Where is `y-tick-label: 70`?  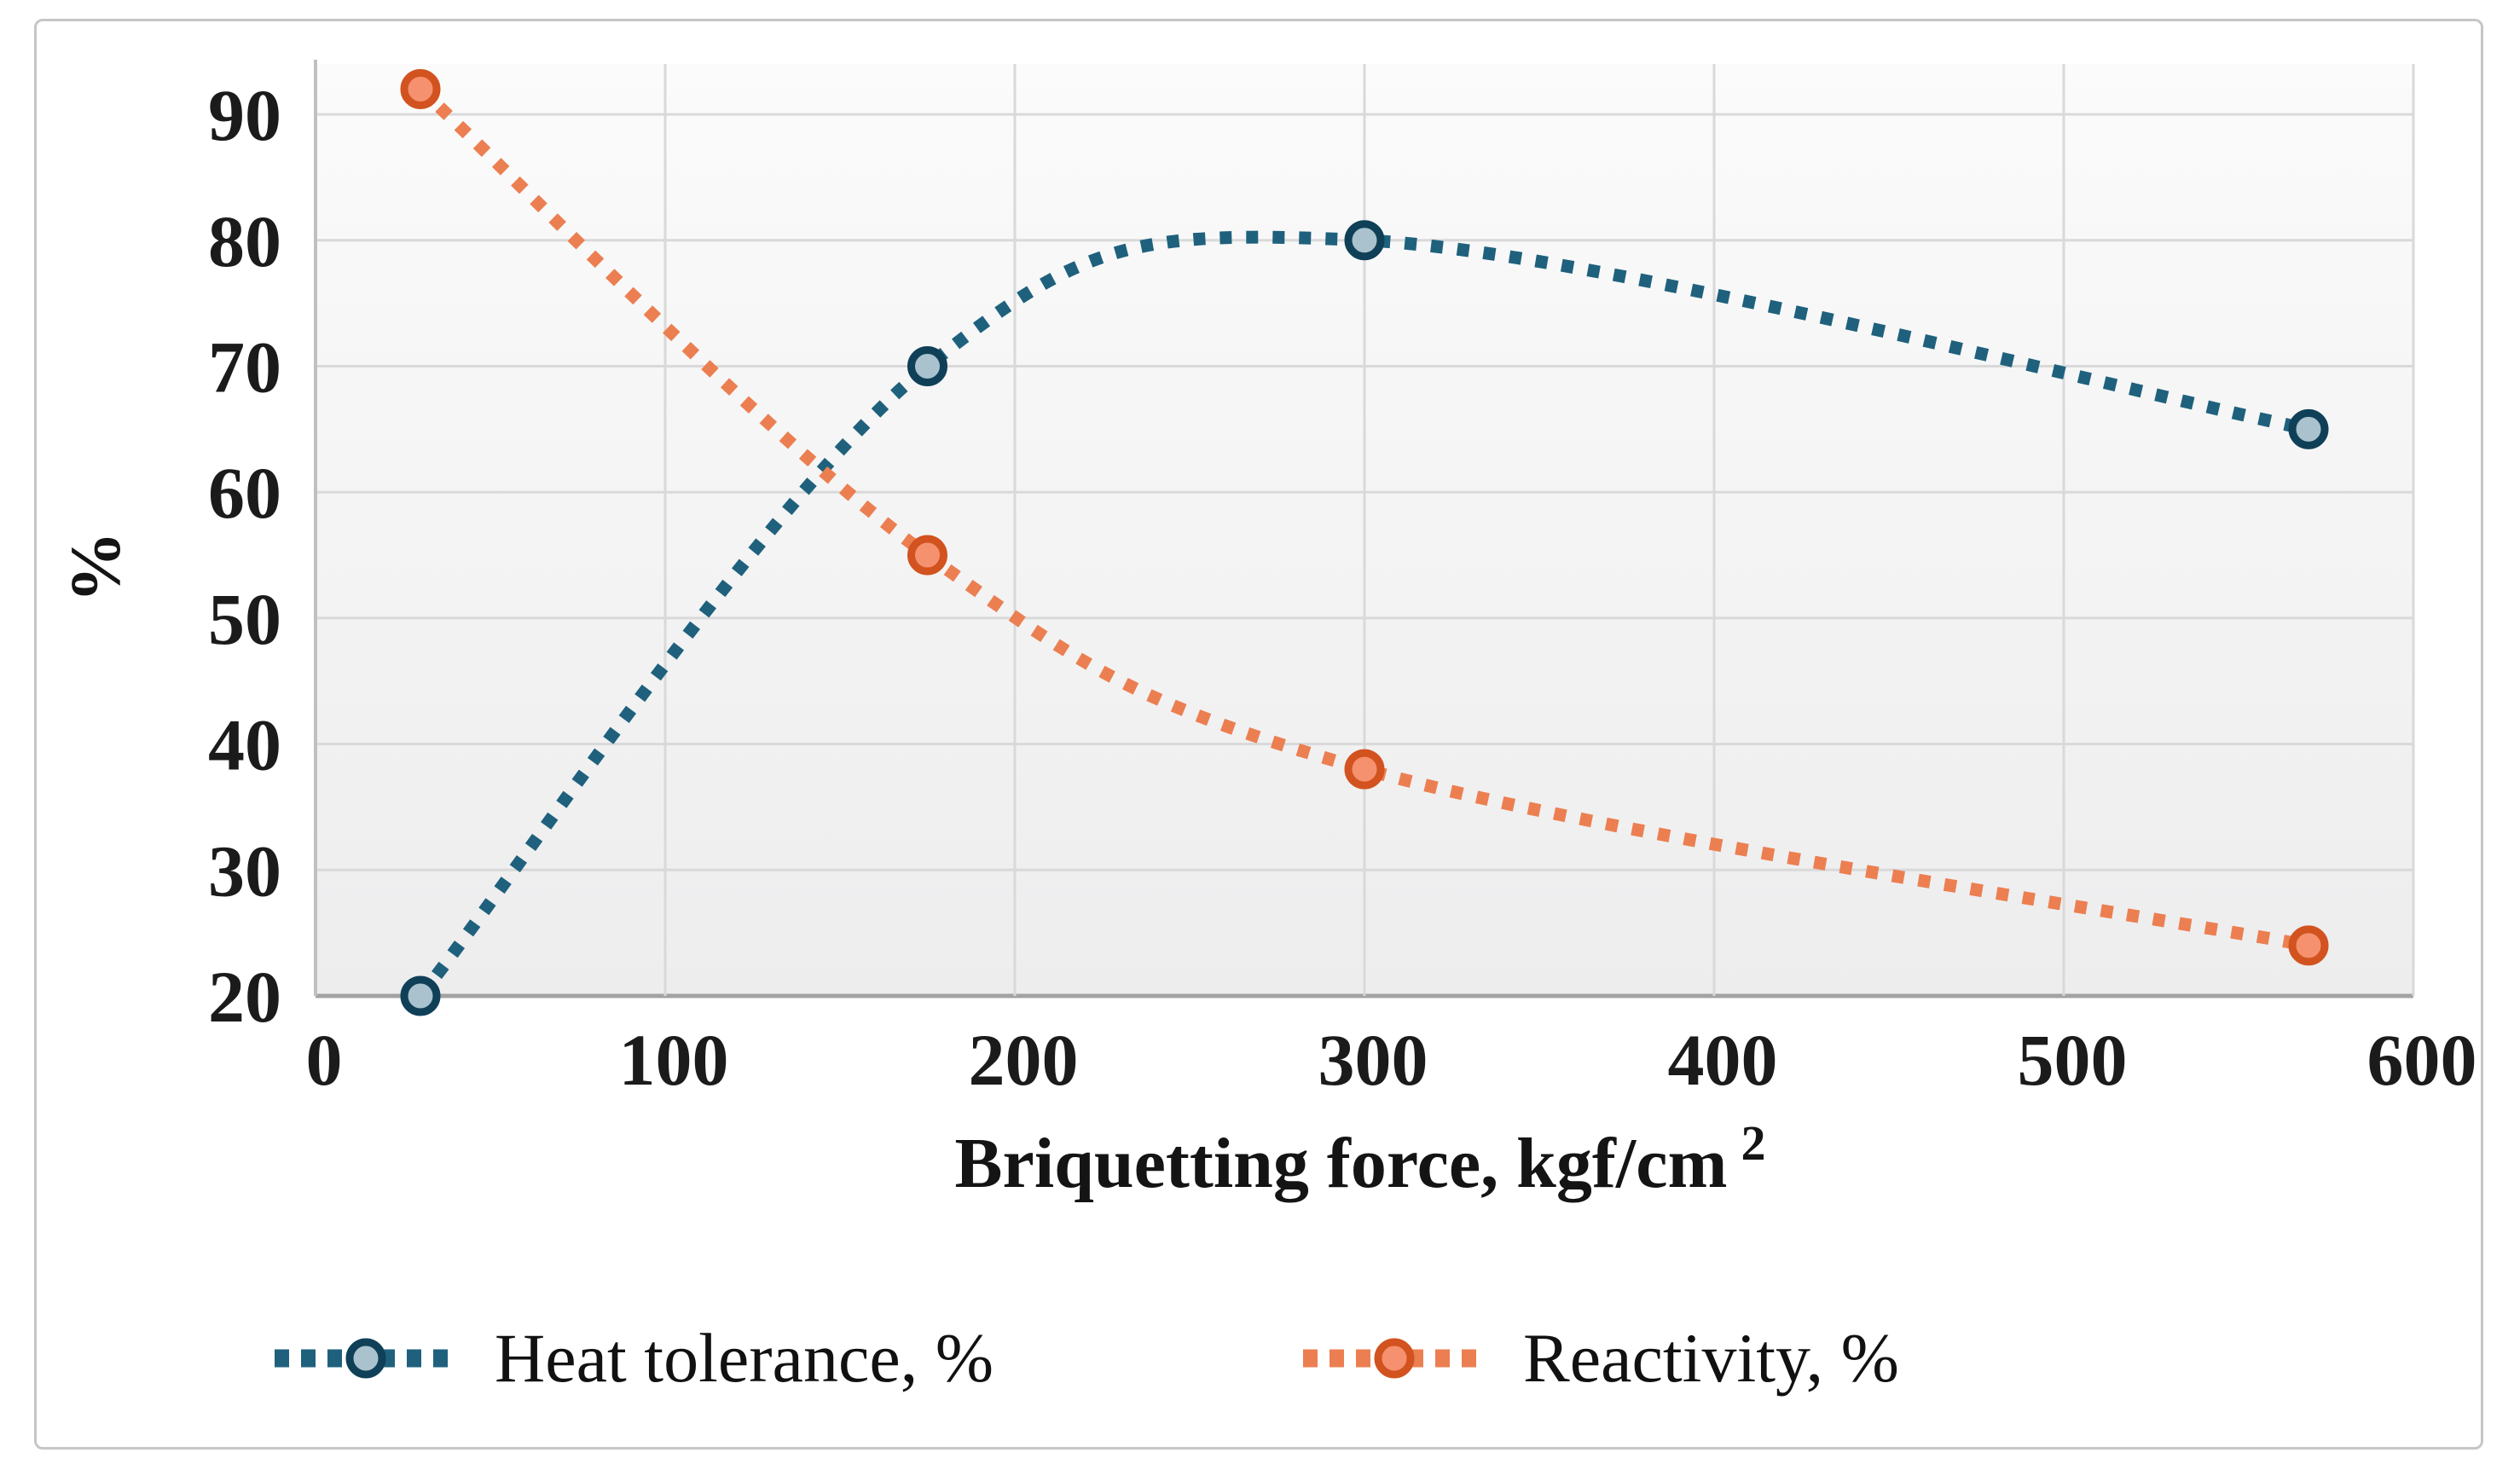 y-tick-label: 70 is located at coordinates (245, 367).